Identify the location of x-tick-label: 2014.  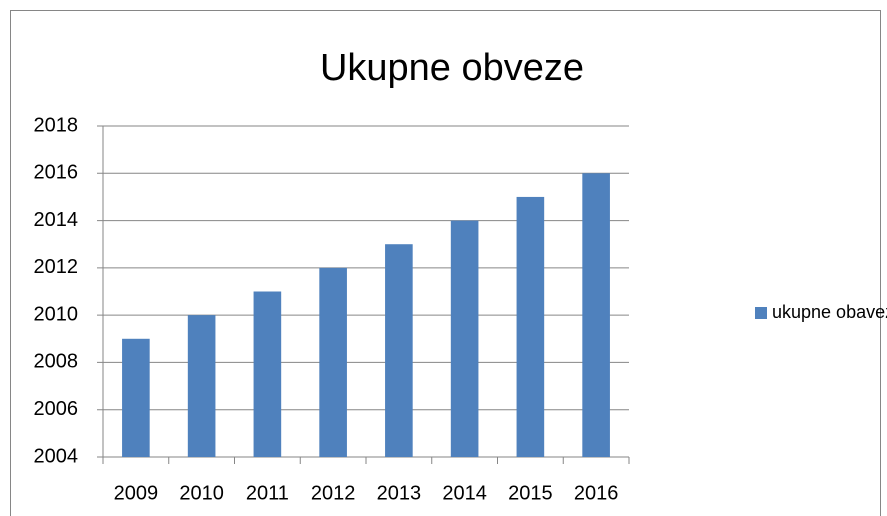
(464, 493).